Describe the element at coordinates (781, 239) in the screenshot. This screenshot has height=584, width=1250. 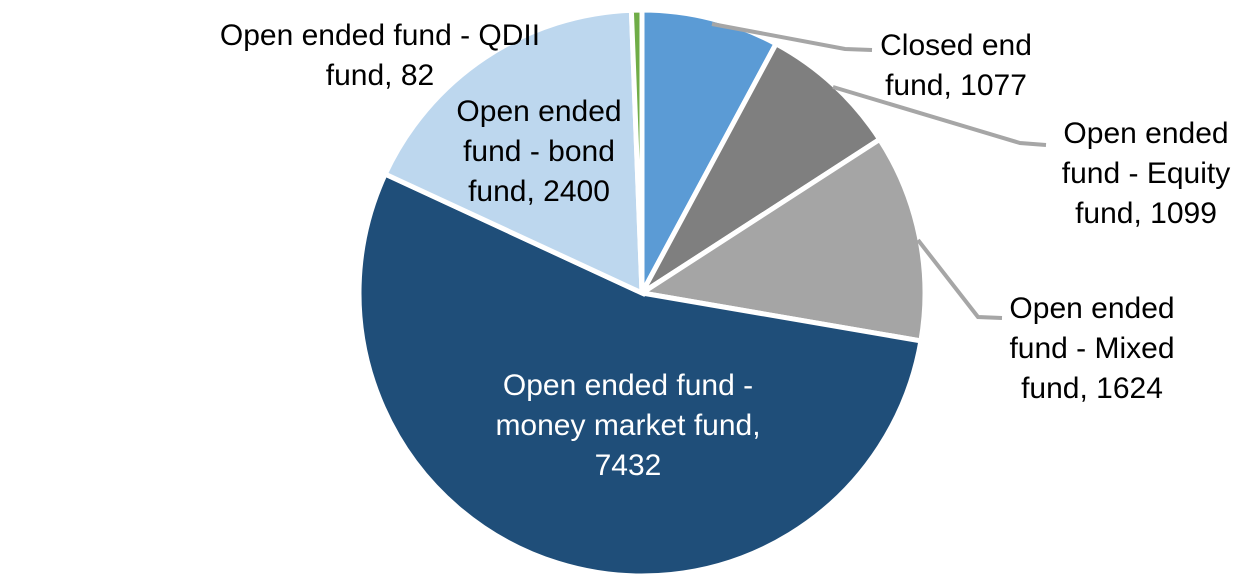
I see `pie-slice-open-ended-fund-mixed-fund` at that location.